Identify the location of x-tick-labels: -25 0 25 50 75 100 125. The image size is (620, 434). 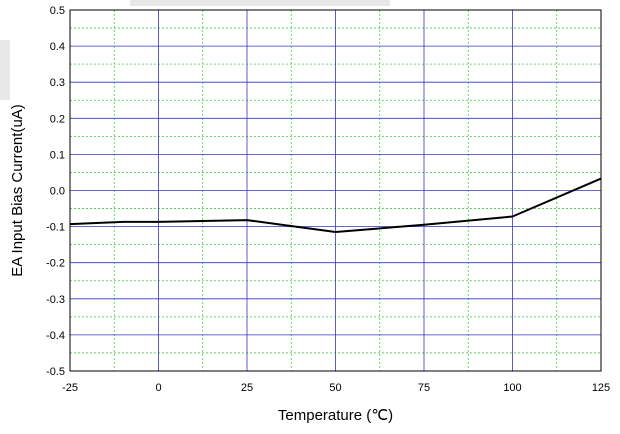
(336, 388).